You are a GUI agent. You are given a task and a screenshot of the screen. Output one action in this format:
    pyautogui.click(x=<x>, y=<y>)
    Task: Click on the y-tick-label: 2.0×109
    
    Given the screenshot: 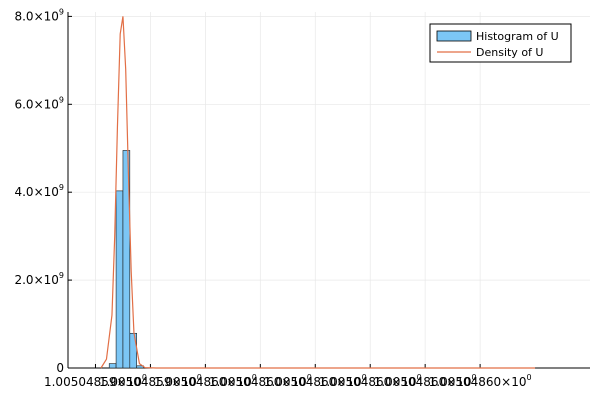 What is the action you would take?
    pyautogui.click(x=39, y=279)
    